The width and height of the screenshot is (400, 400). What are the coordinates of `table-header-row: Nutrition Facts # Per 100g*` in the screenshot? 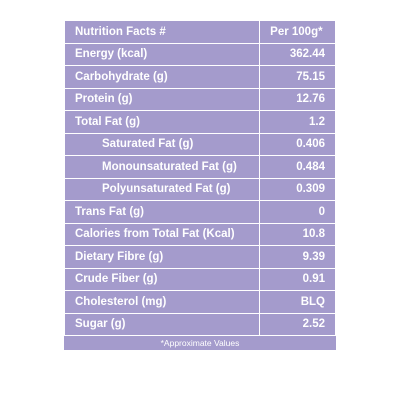 It's located at (199, 32).